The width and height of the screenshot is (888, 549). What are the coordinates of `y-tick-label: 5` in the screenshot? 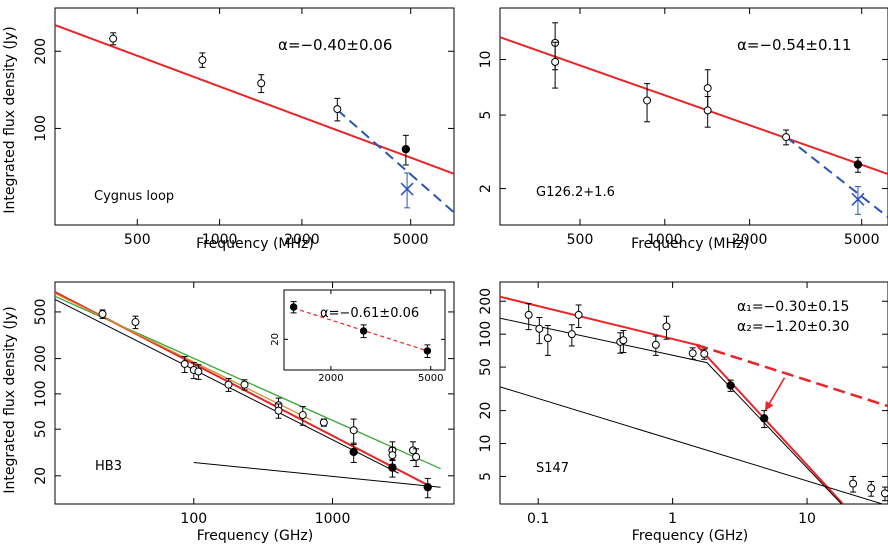 It's located at (486, 115).